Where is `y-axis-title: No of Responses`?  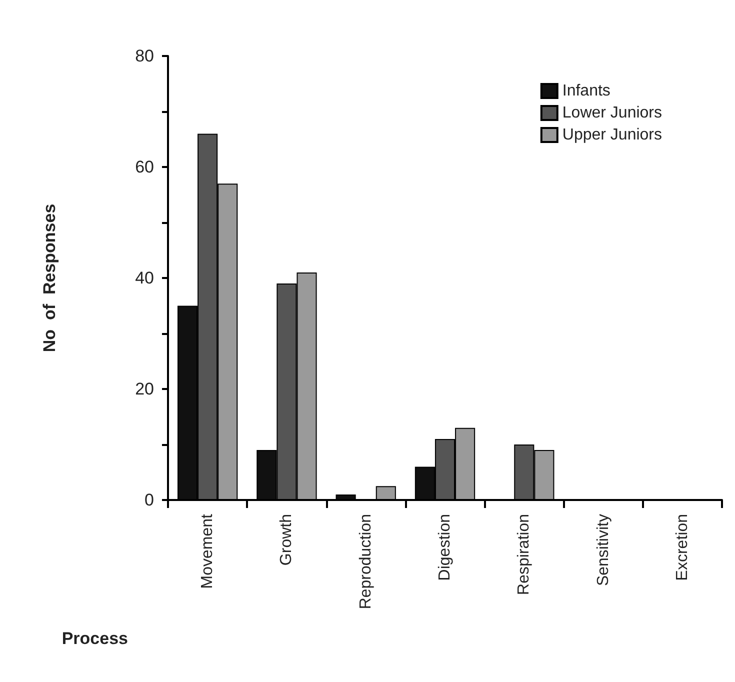
y-axis-title: No of Responses is located at coordinates (49, 278).